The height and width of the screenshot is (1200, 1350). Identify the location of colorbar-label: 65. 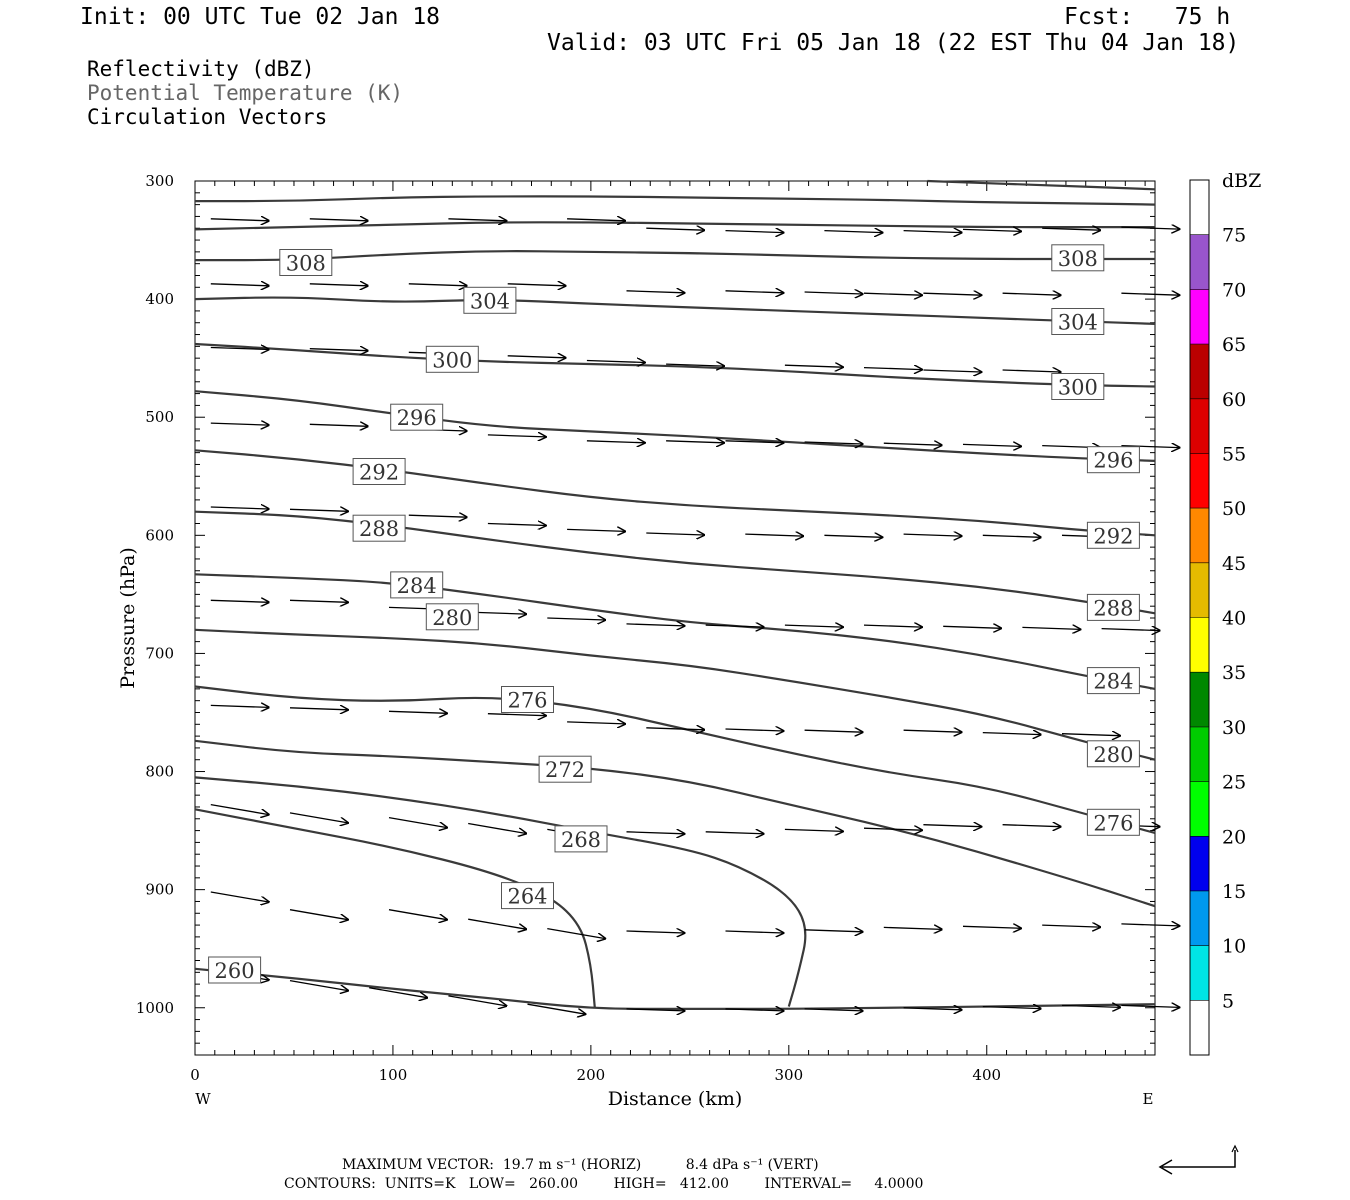
(1234, 345).